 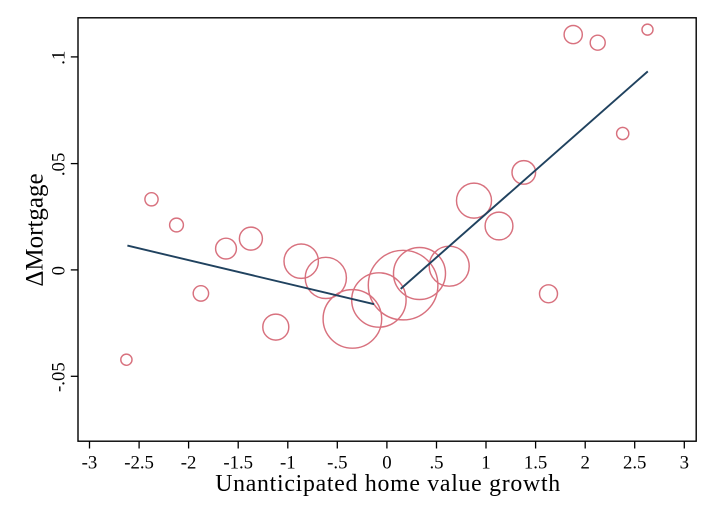 I want to click on svg-text: .5, so click(x=436, y=463).